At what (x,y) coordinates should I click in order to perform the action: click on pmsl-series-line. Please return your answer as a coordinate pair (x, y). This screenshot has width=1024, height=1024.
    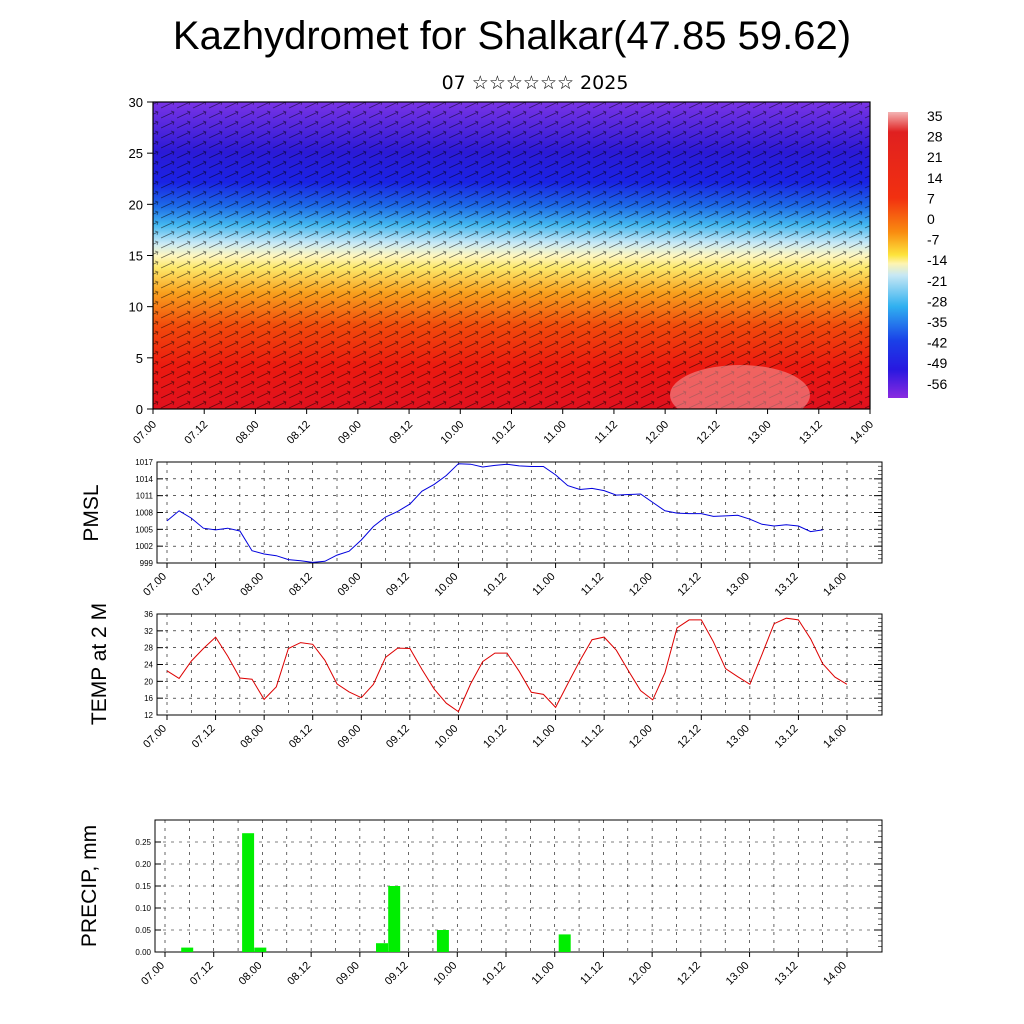
    Looking at the image, I should click on (494, 513).